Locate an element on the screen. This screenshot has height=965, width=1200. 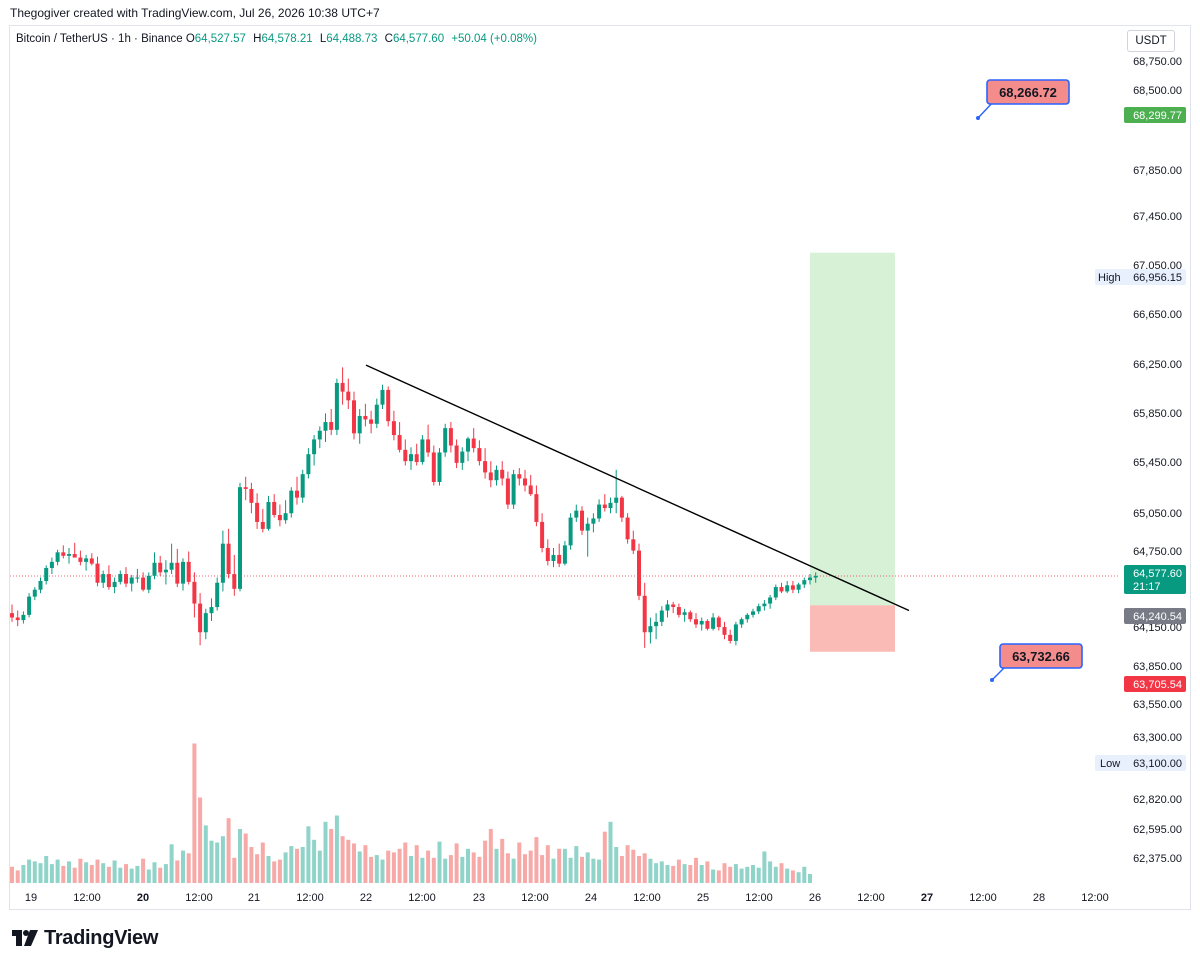
y-tick-label: 66,650.00 is located at coordinates (1157, 315).